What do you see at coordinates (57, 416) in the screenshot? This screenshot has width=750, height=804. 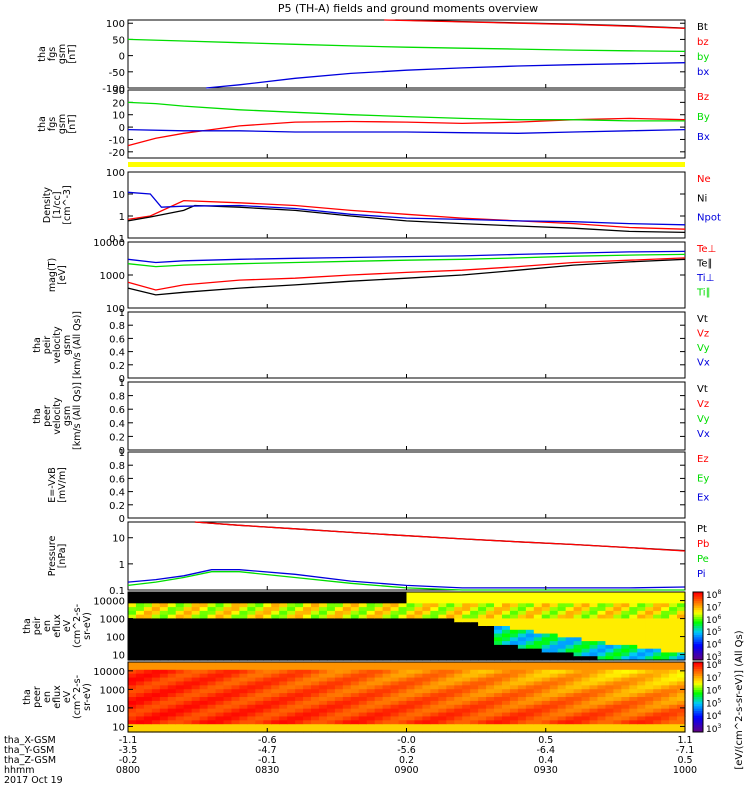 I see `y-axis-label: thapeervelocitygsm[km/s (All Qs)]` at bounding box center [57, 416].